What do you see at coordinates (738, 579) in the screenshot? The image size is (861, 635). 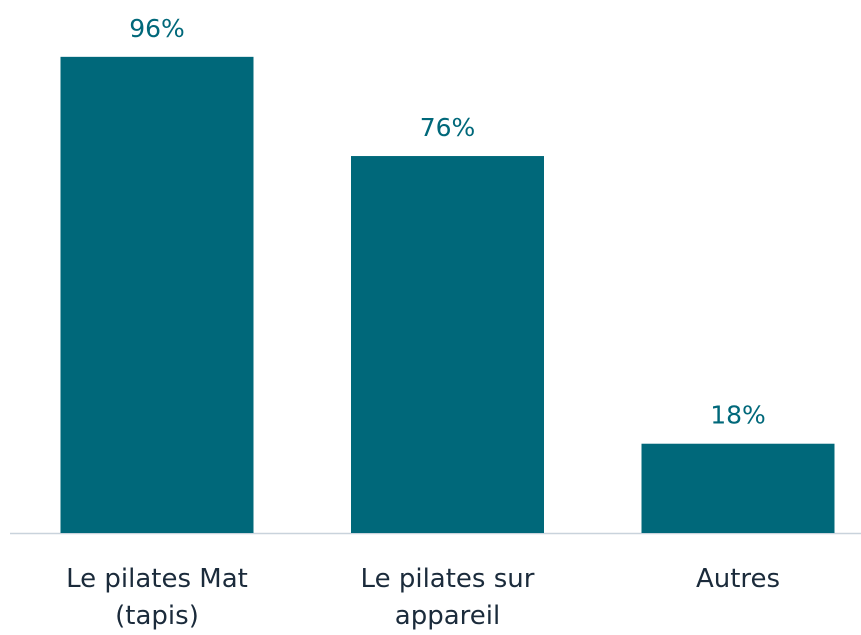 I see `category-label: Autres` at bounding box center [738, 579].